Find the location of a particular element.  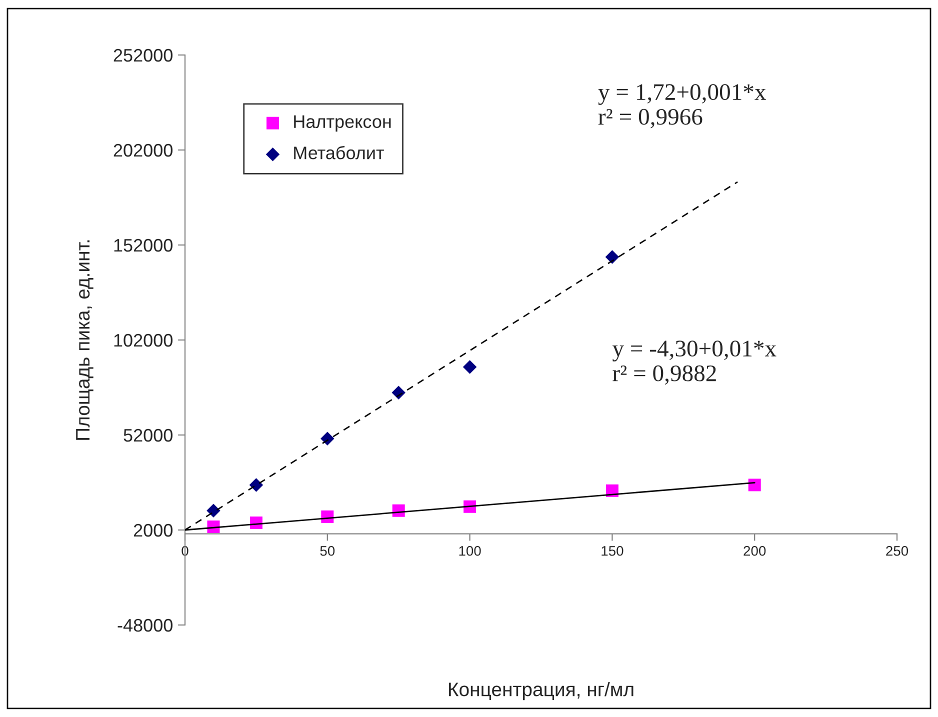

legend-label: Метаболит is located at coordinates (339, 153).